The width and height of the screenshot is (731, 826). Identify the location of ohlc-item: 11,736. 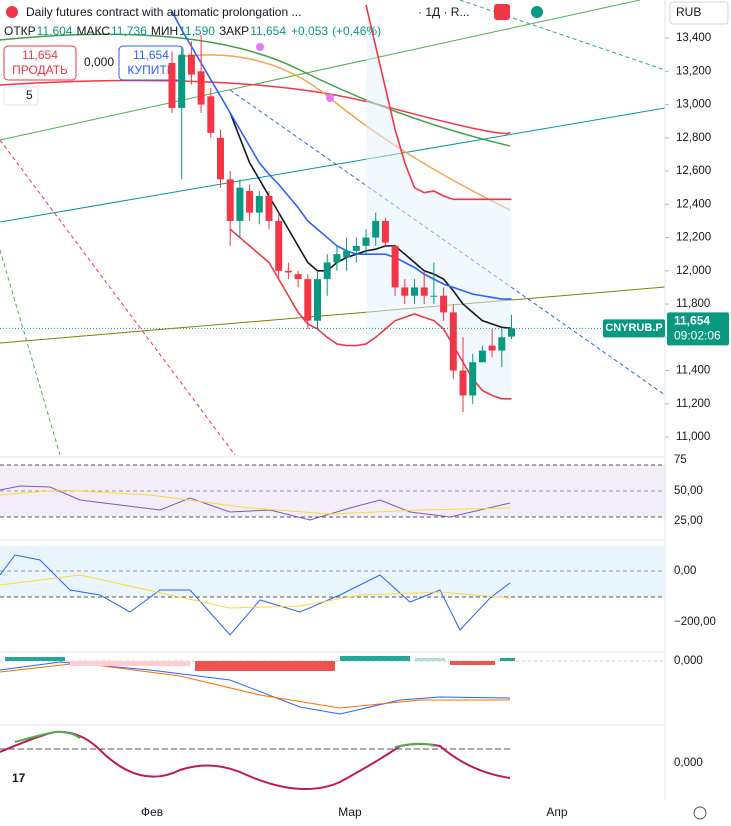
(129, 31).